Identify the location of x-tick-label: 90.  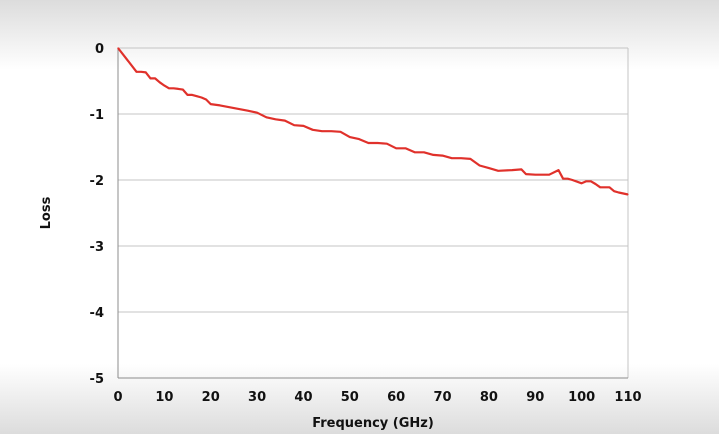
(535, 397).